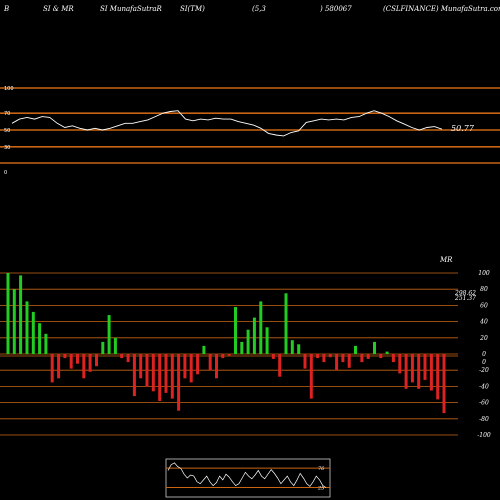  I want to click on mr-y-tick-label: 100, so click(484, 273).